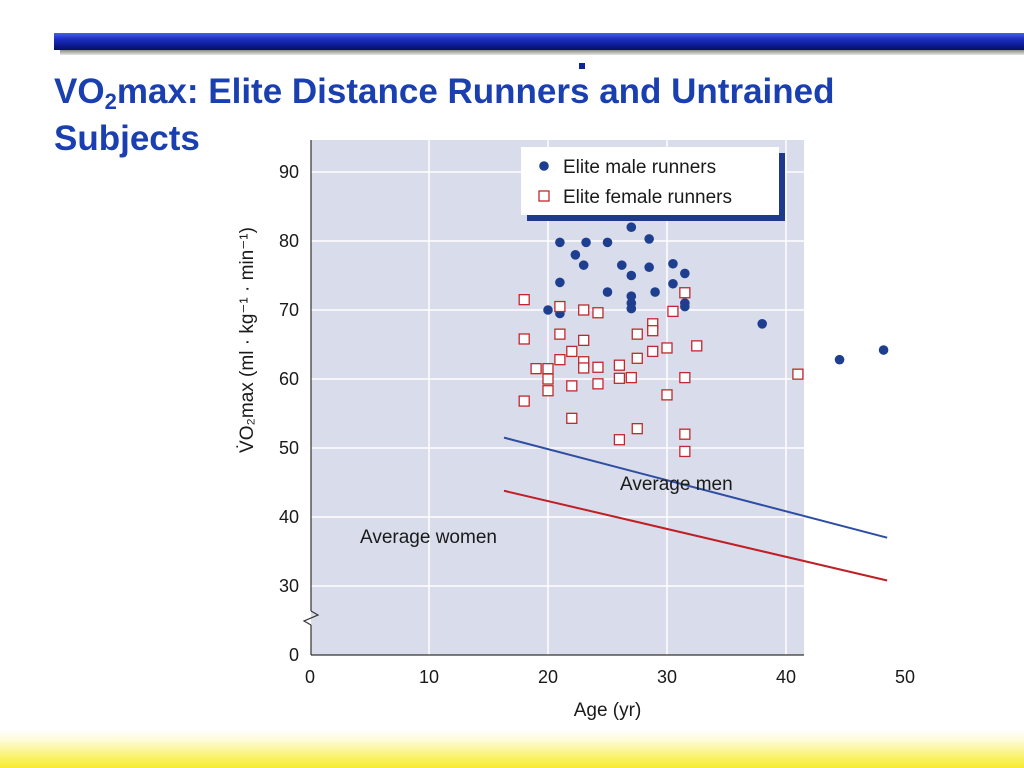 The width and height of the screenshot is (1024, 768). Describe the element at coordinates (703, 332) in the screenshot. I see `data-points` at that location.